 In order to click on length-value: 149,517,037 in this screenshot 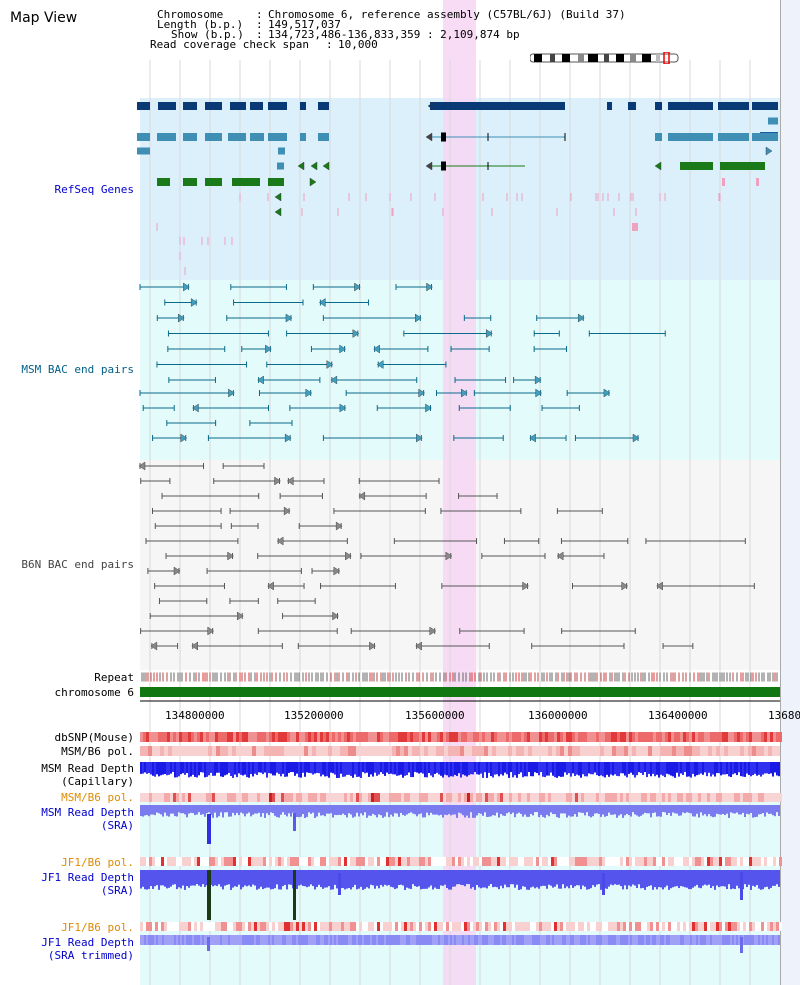, I will do `click(304, 24)`.